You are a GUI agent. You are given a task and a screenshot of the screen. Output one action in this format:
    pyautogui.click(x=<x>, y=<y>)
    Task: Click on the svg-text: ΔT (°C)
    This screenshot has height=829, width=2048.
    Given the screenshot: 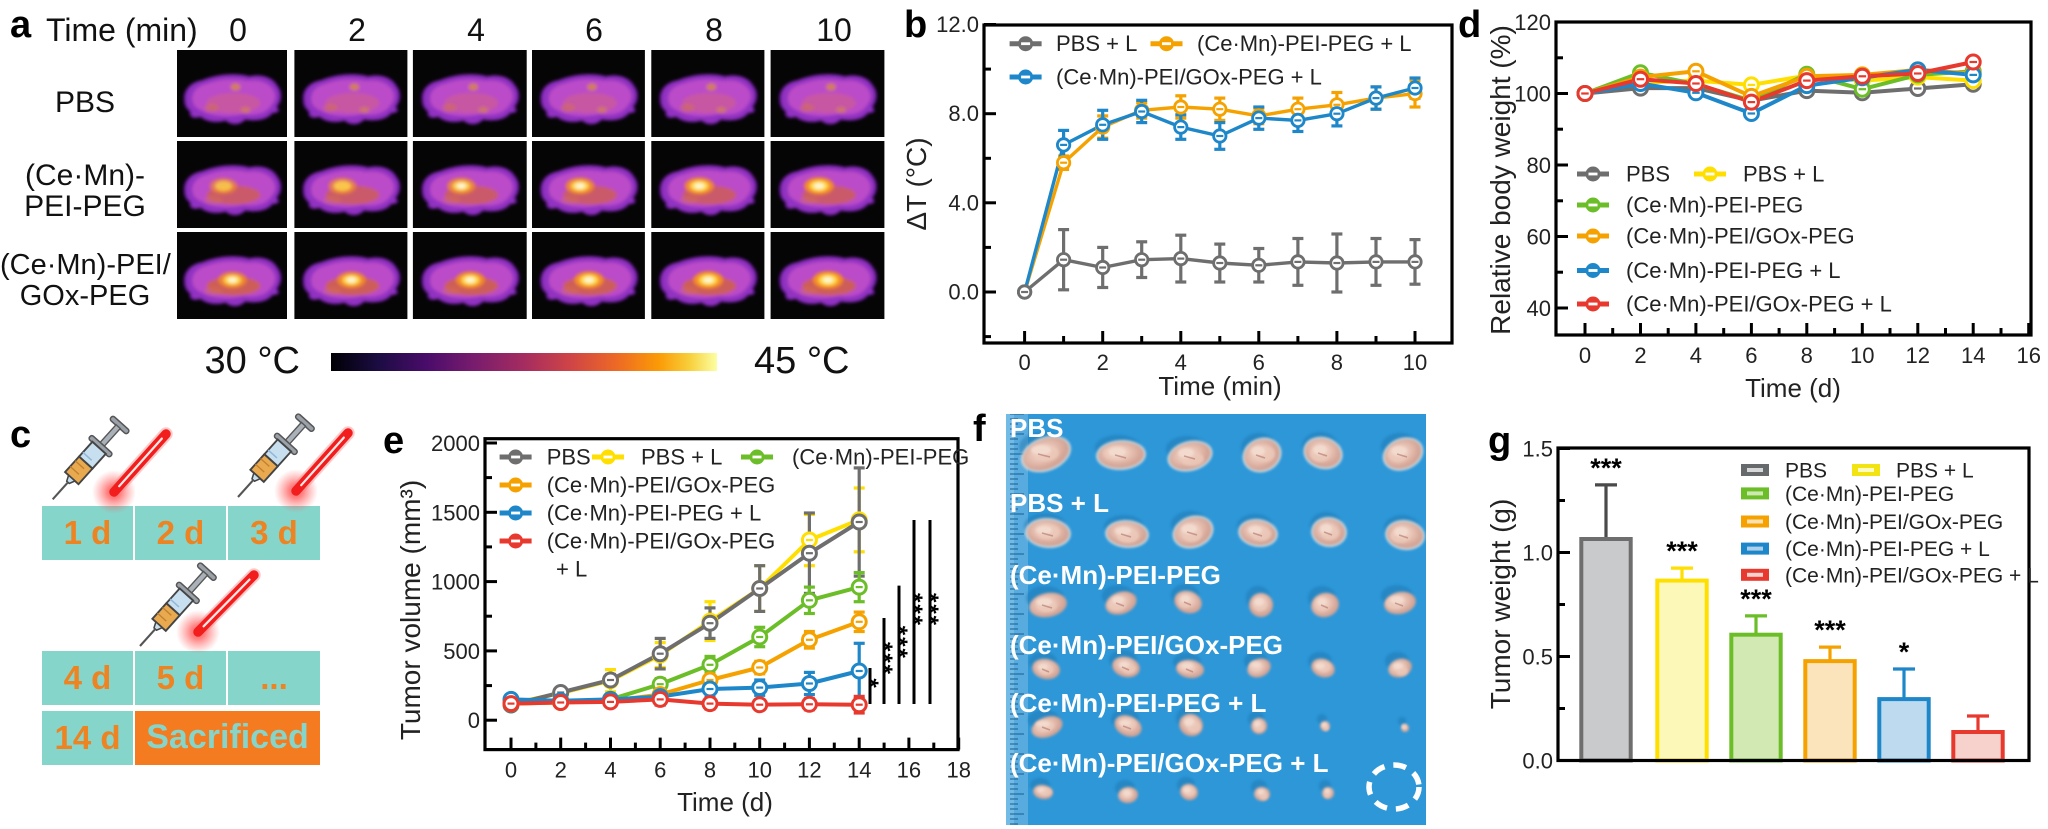 What is the action you would take?
    pyautogui.click(x=916, y=183)
    